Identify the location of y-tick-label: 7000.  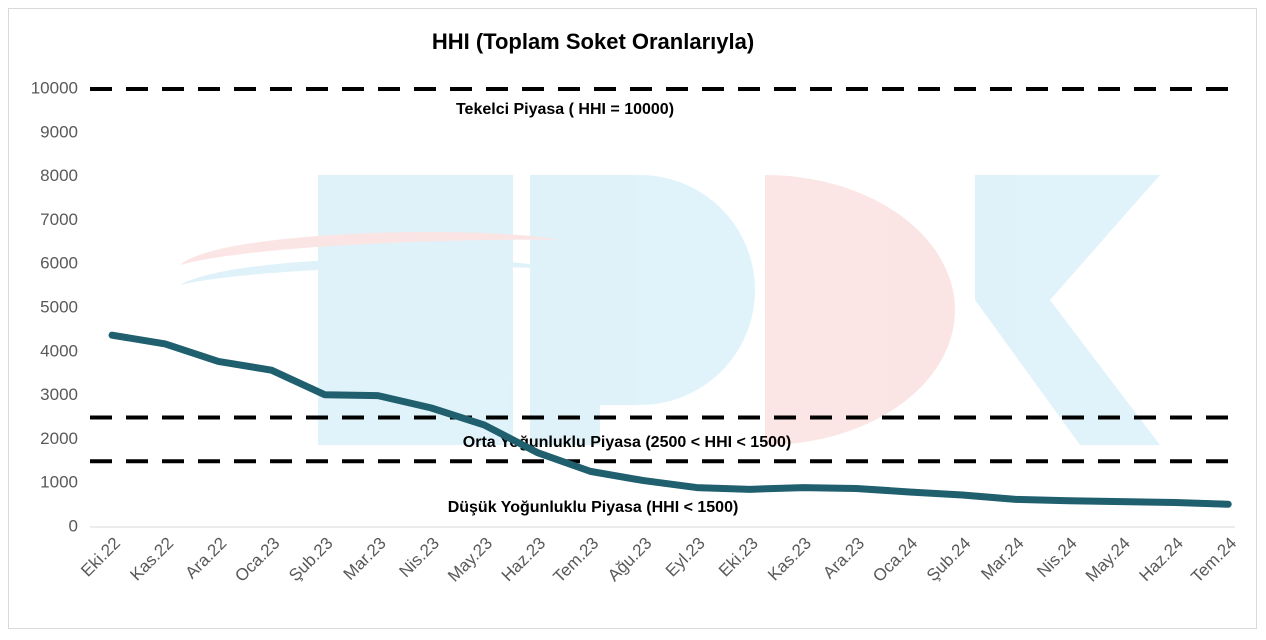
(59, 219).